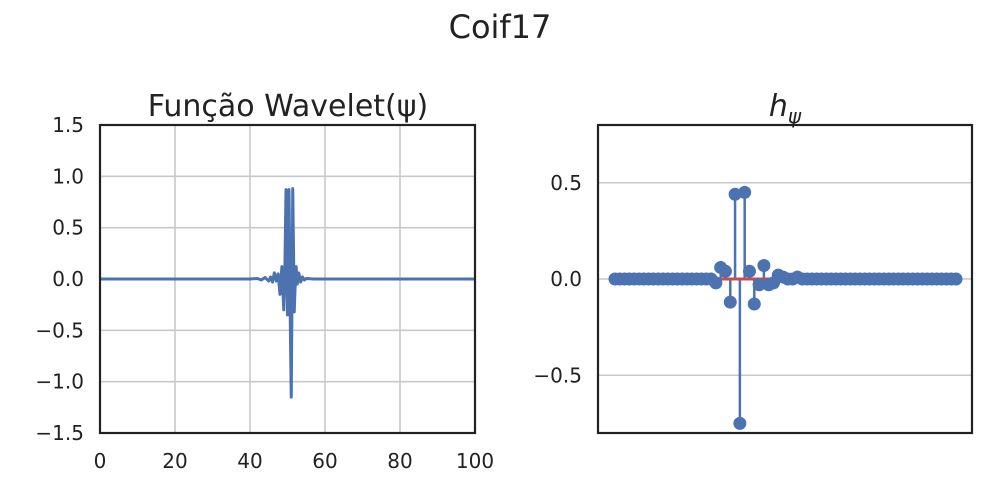 The width and height of the screenshot is (1000, 500). I want to click on x-tick-label: 20, so click(174, 461).